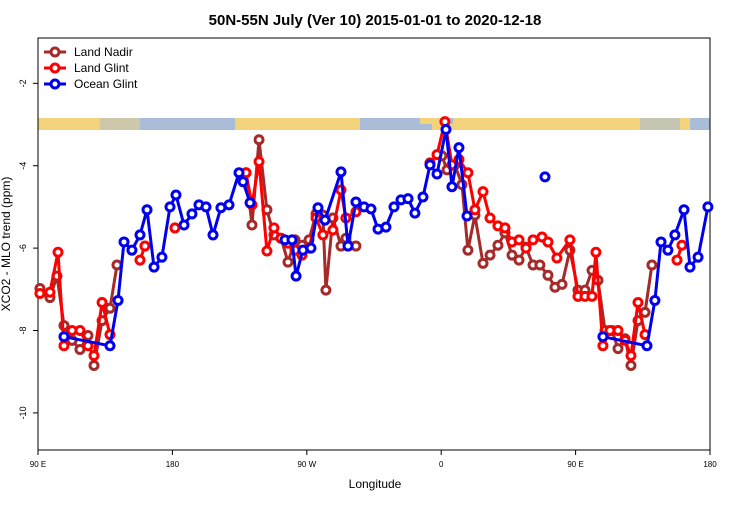 The width and height of the screenshot is (750, 505). What do you see at coordinates (375, 484) in the screenshot?
I see `x-axis-label: Longitude` at bounding box center [375, 484].